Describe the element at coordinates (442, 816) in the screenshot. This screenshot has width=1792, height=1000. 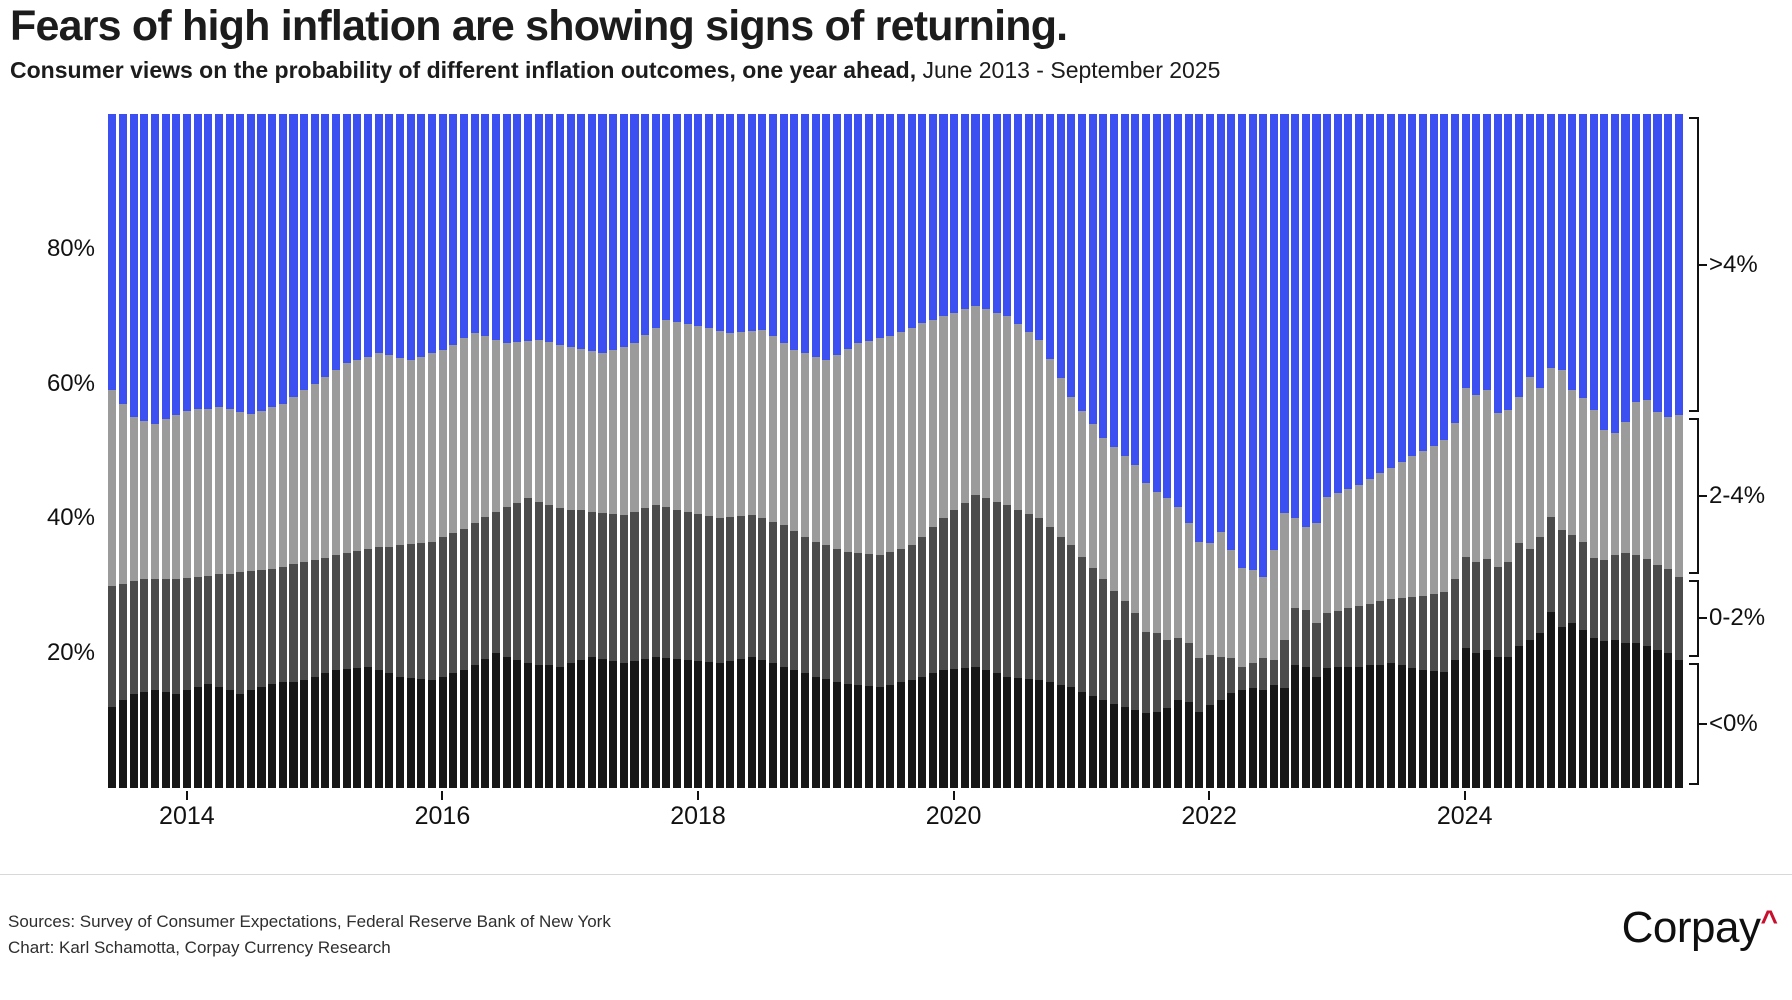
I see `x-axis-tick-label: 2016` at that location.